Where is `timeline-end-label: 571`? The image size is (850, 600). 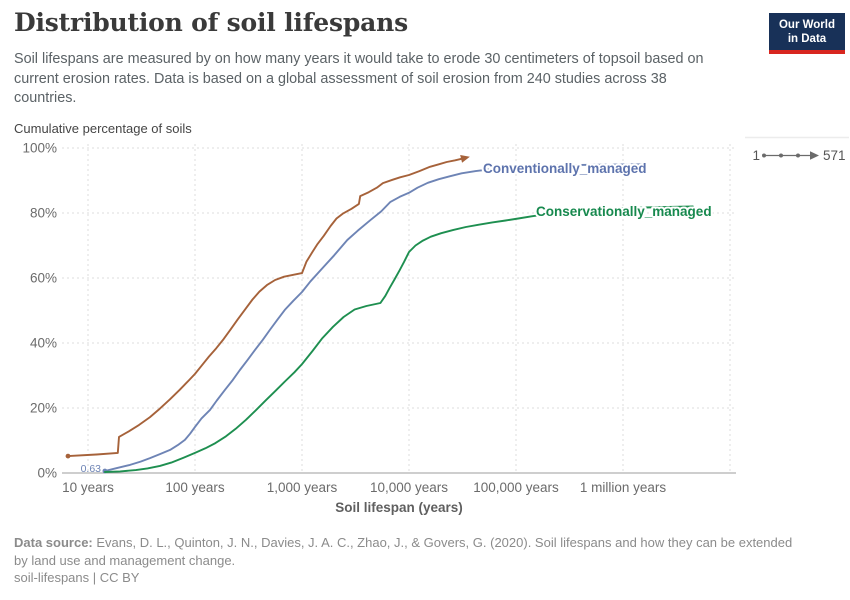
timeline-end-label: 571 is located at coordinates (834, 155).